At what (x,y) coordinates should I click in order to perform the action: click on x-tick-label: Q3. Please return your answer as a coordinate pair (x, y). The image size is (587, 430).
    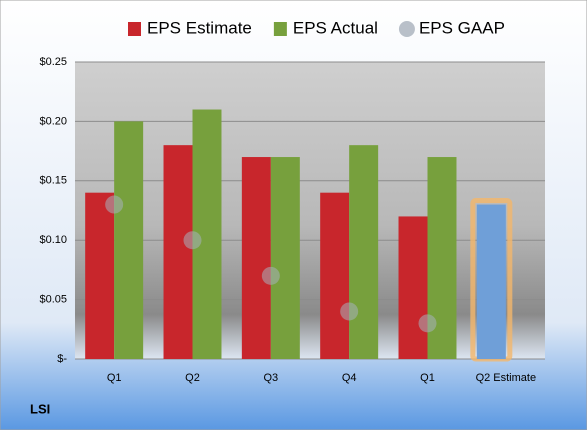
    Looking at the image, I should click on (270, 378).